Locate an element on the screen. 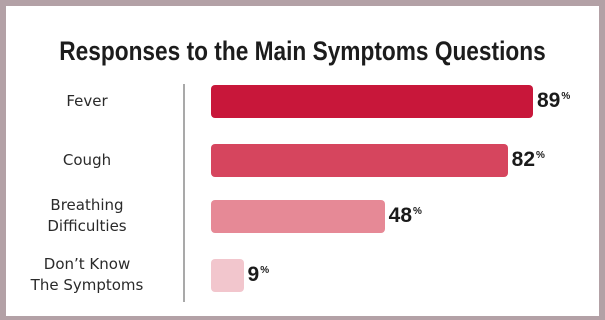  category-label-line: Cough is located at coordinates (87, 159).